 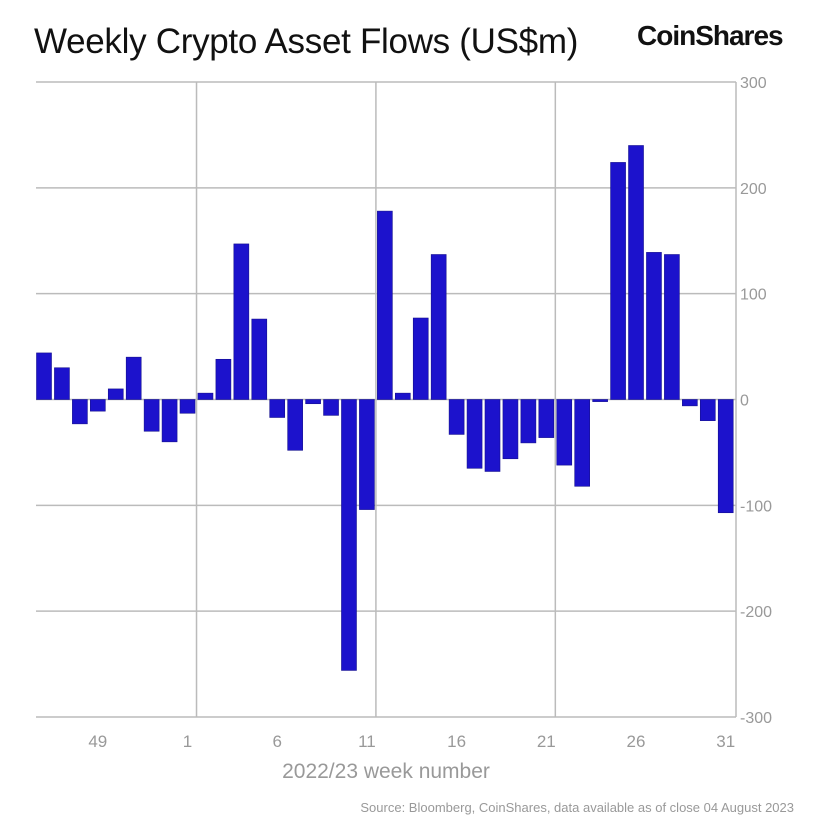 What do you see at coordinates (456, 741) in the screenshot?
I see `x-tick-label: 16` at bounding box center [456, 741].